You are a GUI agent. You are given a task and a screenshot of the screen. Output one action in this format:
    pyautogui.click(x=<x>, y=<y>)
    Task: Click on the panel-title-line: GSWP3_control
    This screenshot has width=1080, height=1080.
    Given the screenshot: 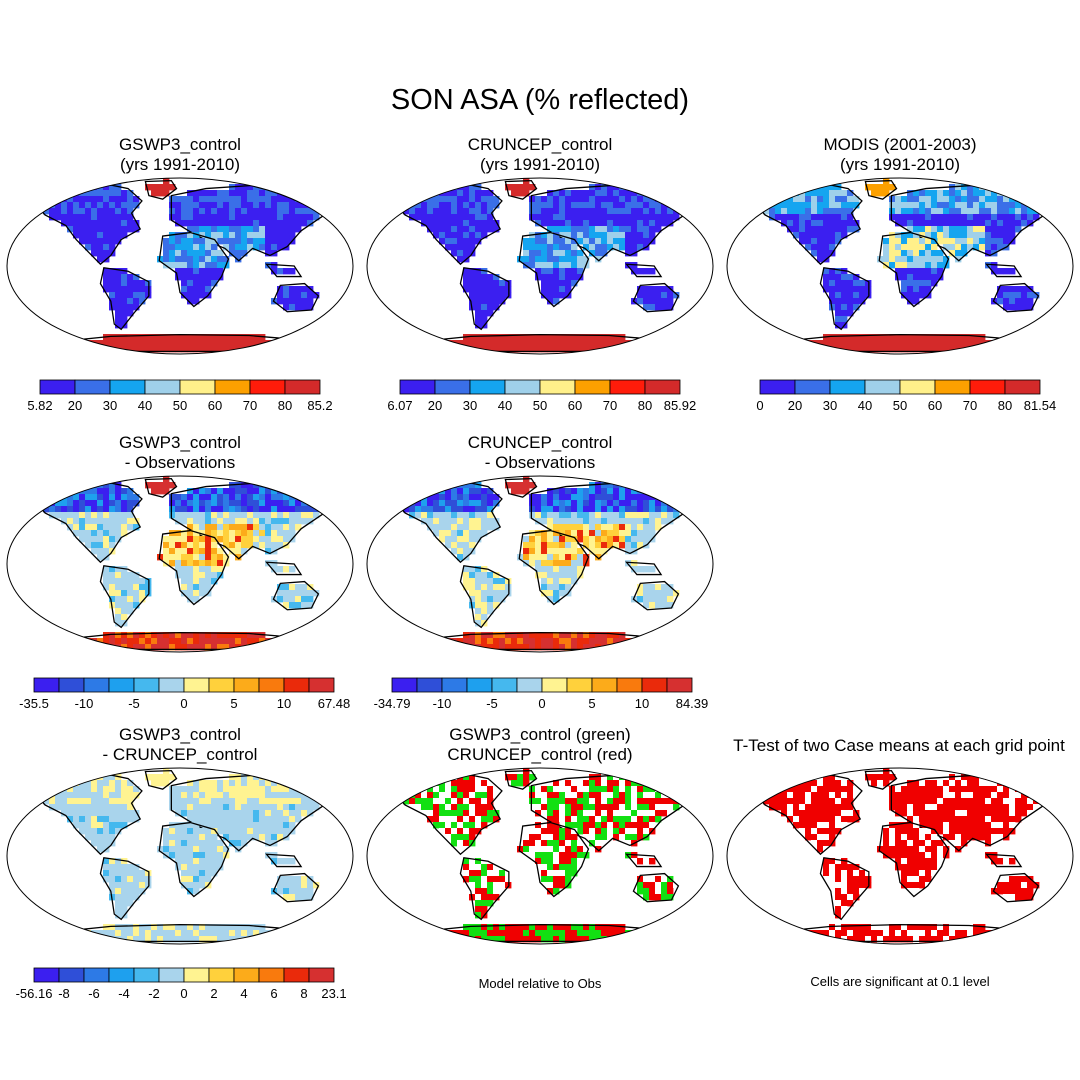 What is the action you would take?
    pyautogui.click(x=180, y=442)
    